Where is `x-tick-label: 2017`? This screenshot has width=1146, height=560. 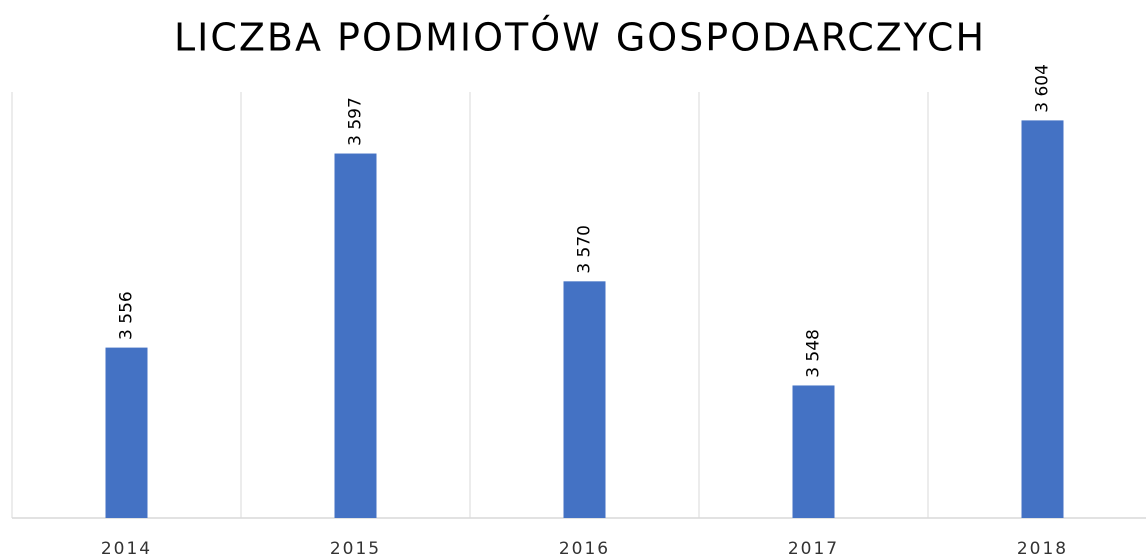
x-tick-label: 2017 is located at coordinates (813, 549).